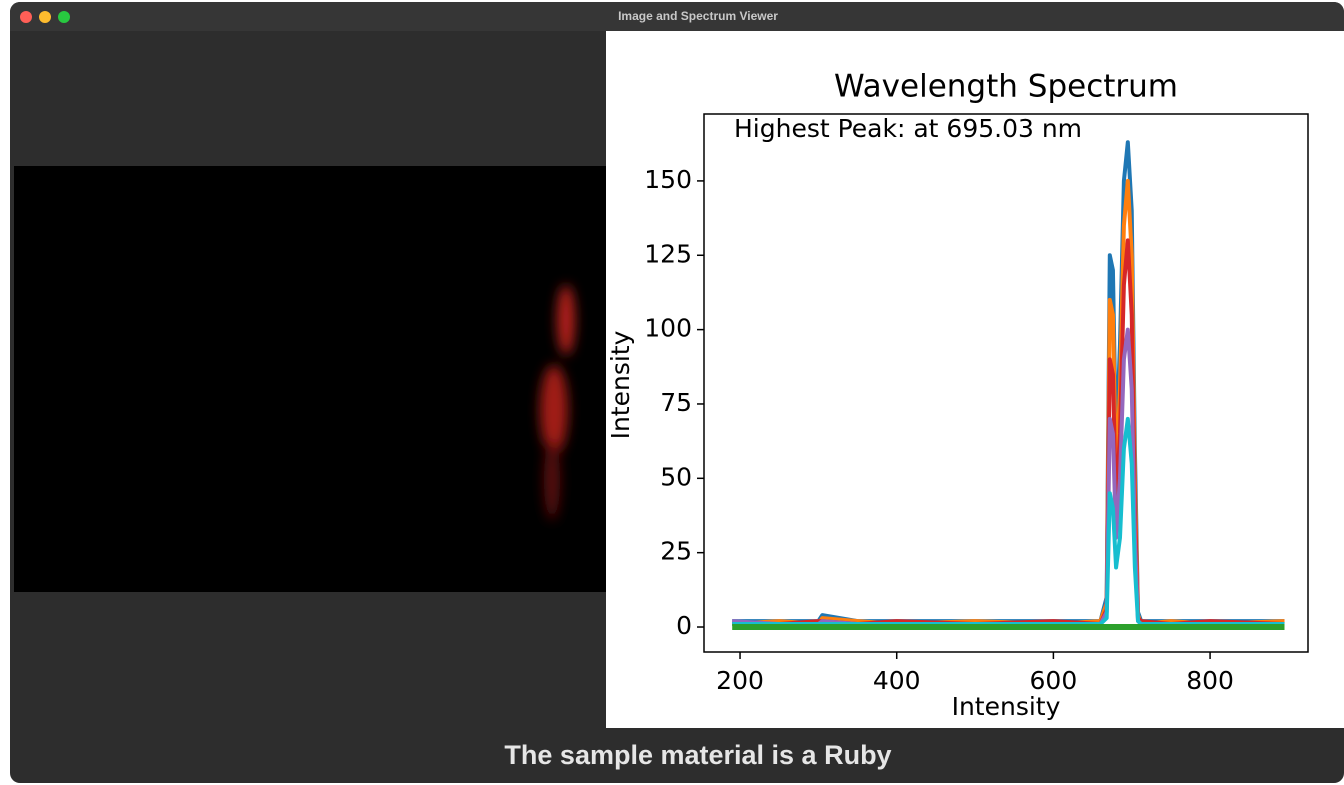 This screenshot has height=785, width=1344. Describe the element at coordinates (698, 16) in the screenshot. I see `window-title: Image and Spectrum Viewer` at that location.